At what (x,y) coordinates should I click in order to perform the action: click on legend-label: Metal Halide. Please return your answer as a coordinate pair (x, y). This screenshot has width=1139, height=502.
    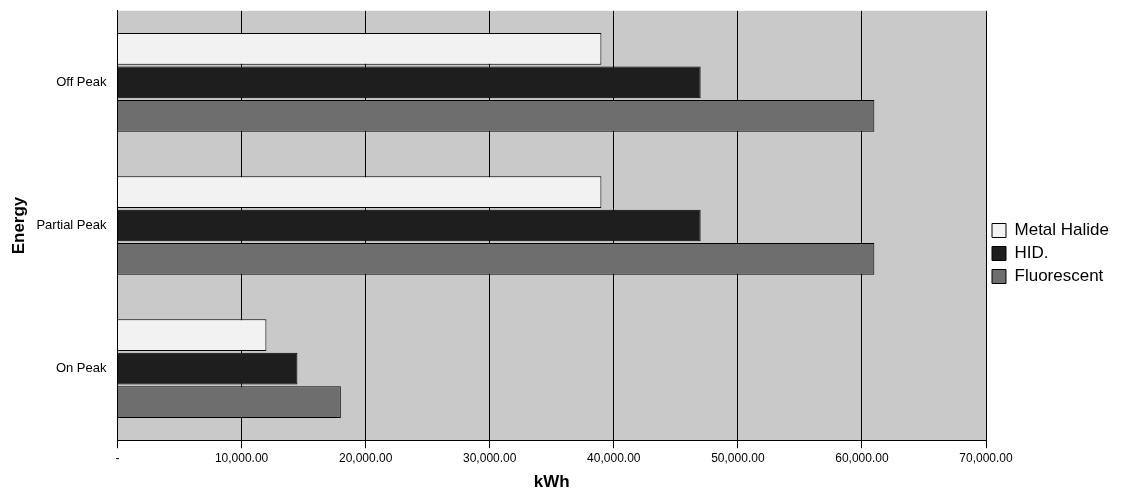
    Looking at the image, I should click on (1062, 230).